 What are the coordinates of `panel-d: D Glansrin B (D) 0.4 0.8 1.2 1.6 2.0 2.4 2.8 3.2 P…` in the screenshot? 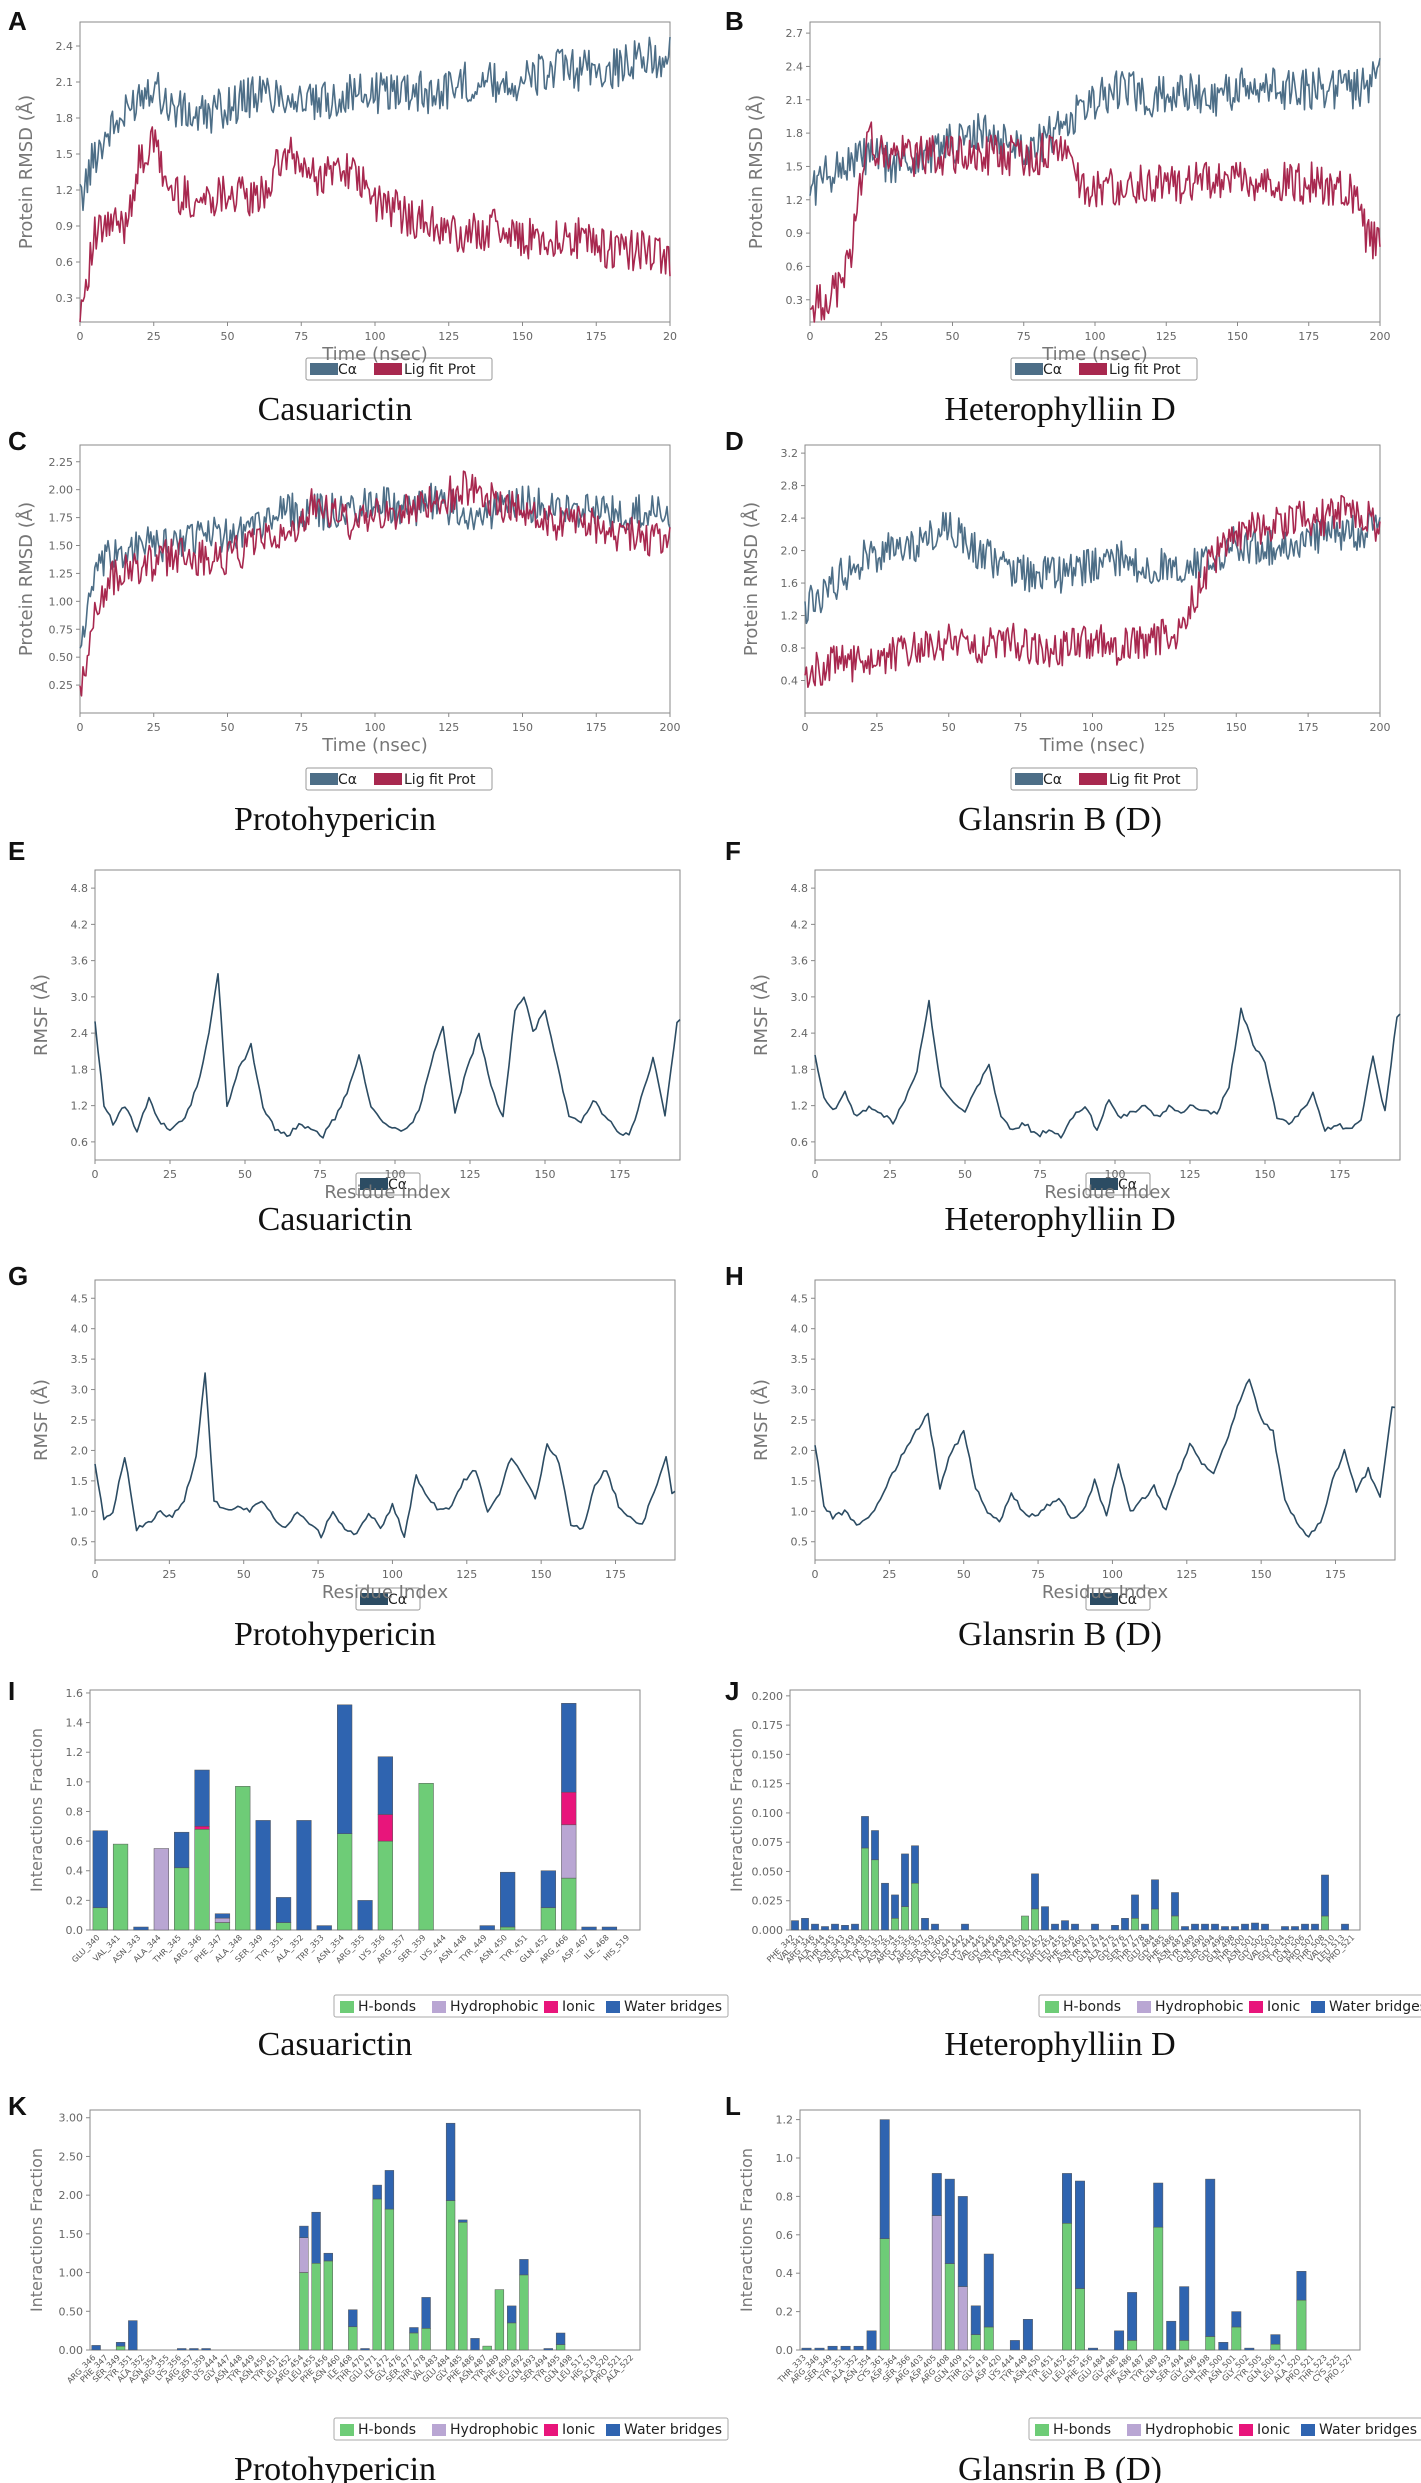 It's located at (1058, 632).